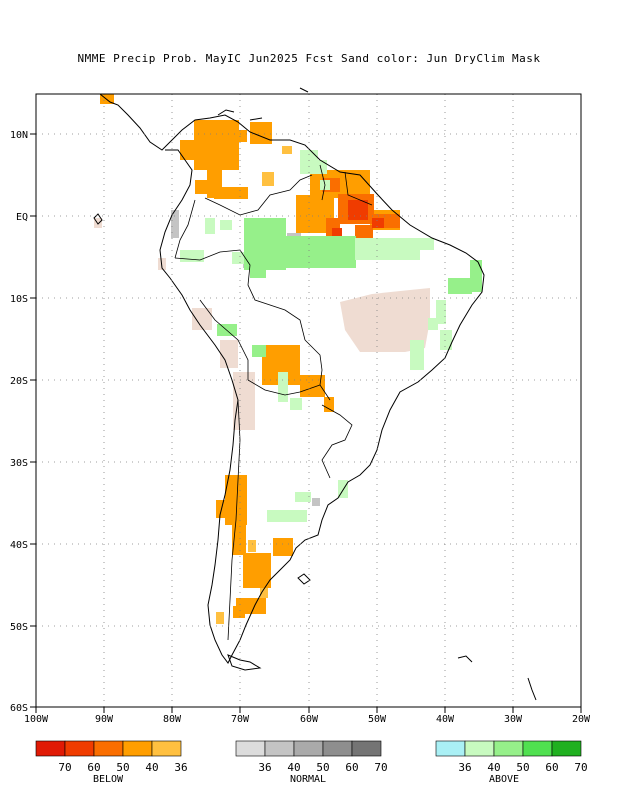 The height and width of the screenshot is (800, 618). Describe the element at coordinates (22, 217) in the screenshot. I see `lat-label: EQ` at that location.